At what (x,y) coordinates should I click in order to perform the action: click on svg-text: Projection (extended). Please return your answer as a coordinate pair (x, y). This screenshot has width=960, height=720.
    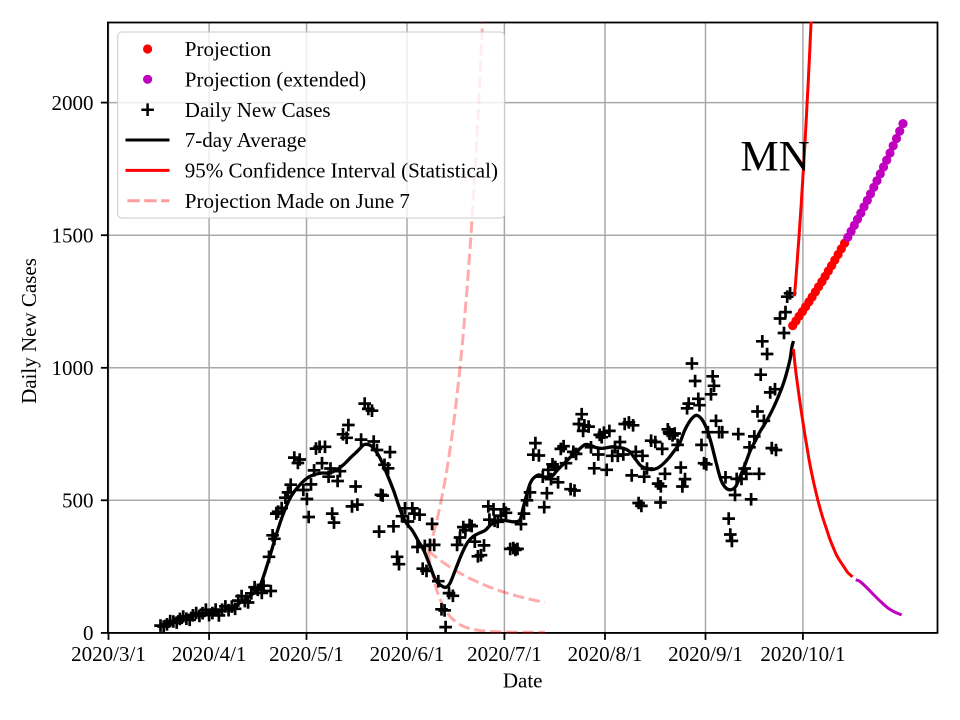
    Looking at the image, I should click on (275, 80).